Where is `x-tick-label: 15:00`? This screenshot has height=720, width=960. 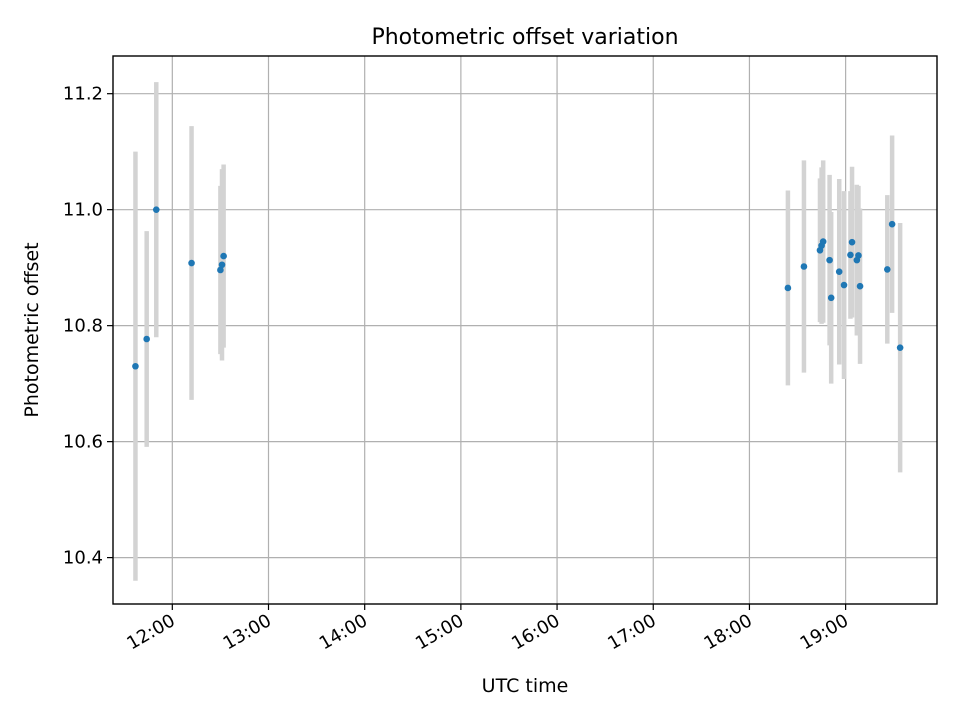
x-tick-label: 15:00 is located at coordinates (439, 632).